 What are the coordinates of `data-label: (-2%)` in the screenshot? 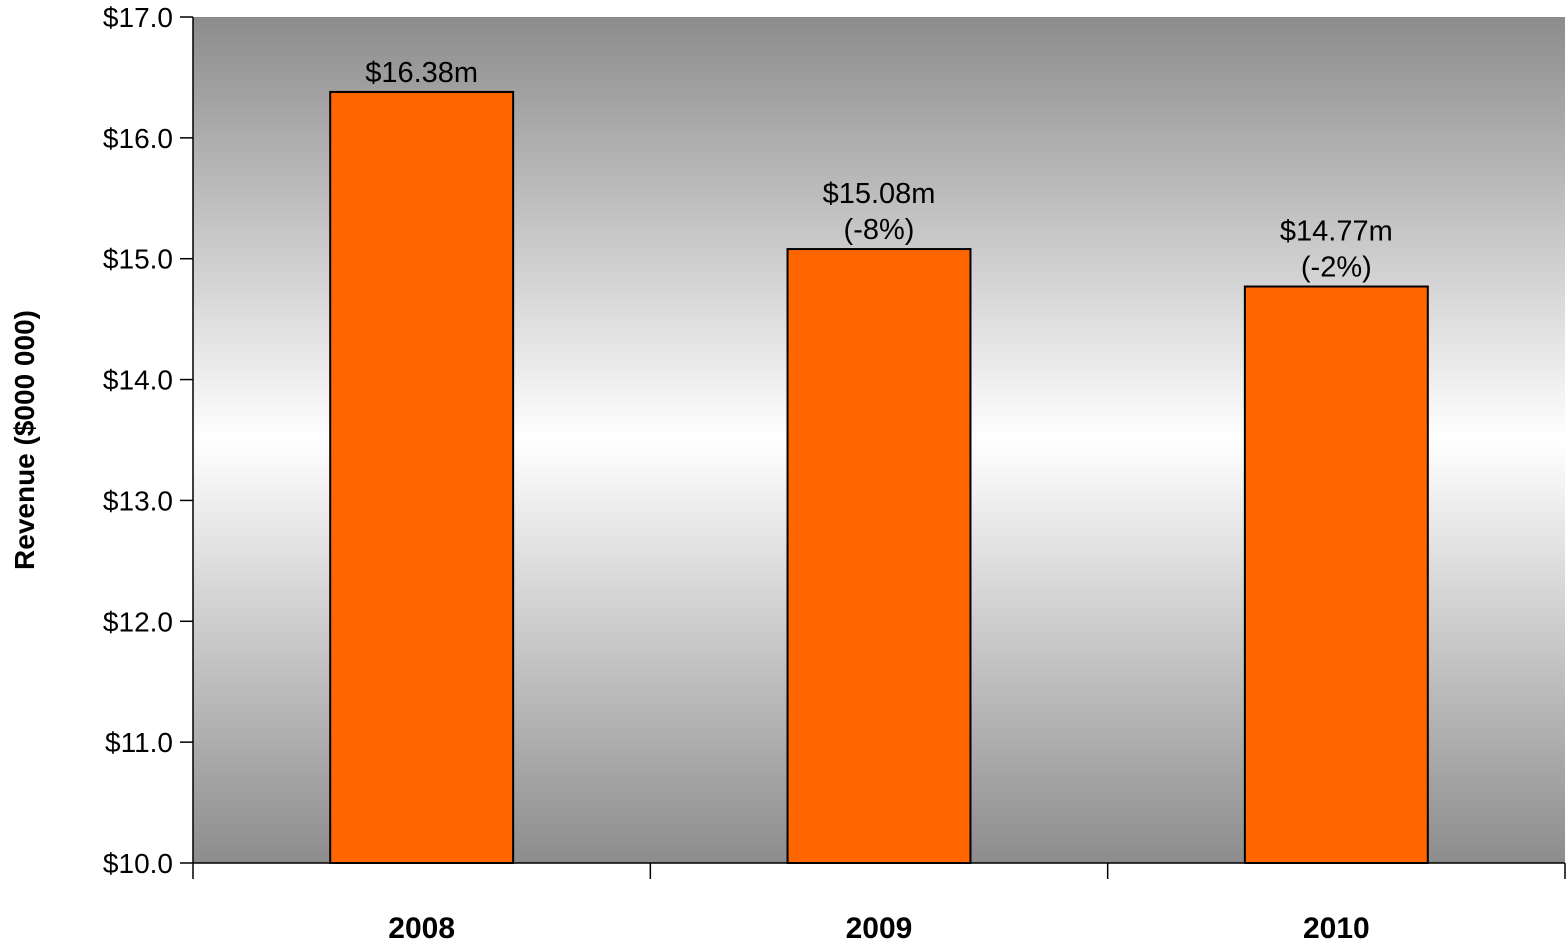 It's located at (1336, 268).